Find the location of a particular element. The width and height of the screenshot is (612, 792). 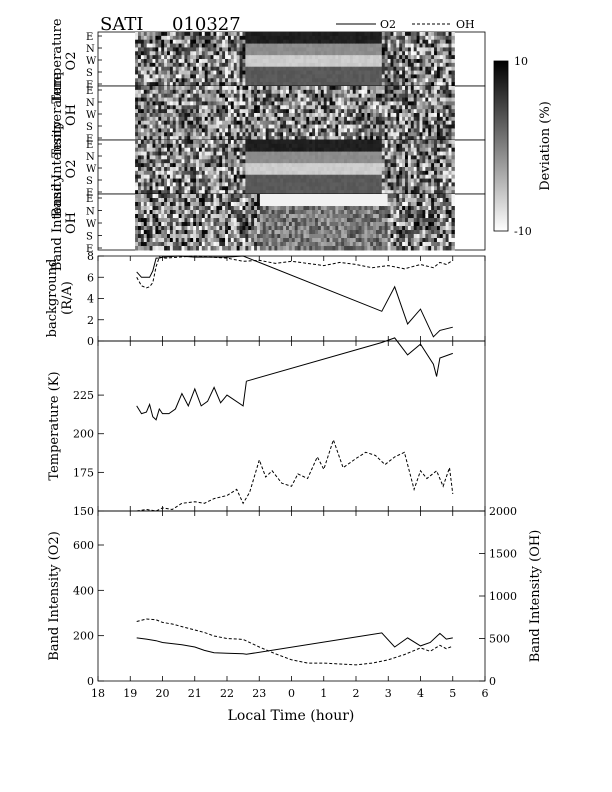

y-tick-label: 175 is located at coordinates (83, 472).